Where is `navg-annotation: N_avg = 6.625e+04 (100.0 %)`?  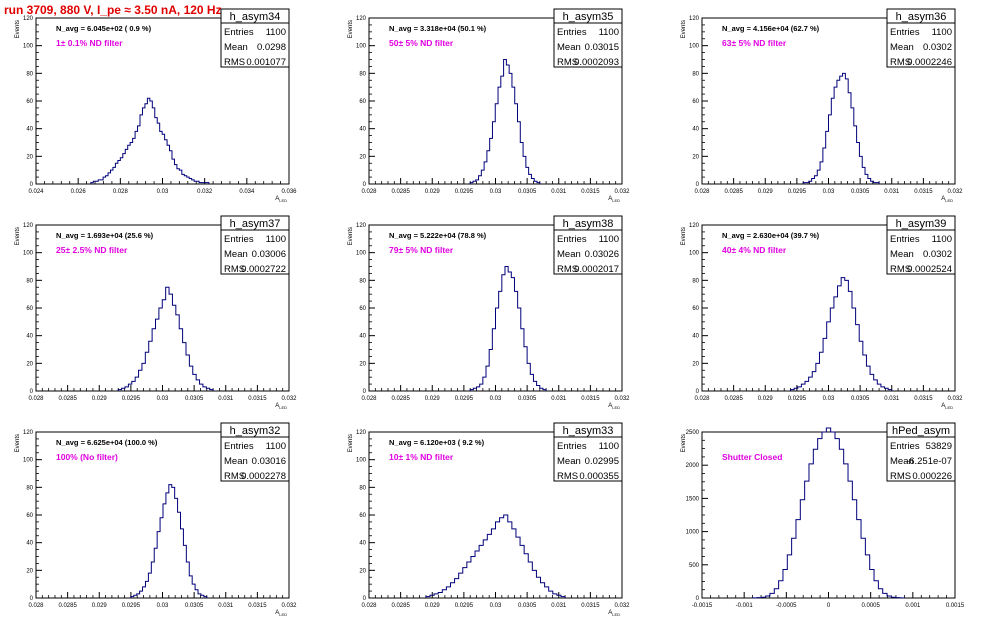 navg-annotation: N_avg = 6.625e+04 (100.0 %) is located at coordinates (107, 442).